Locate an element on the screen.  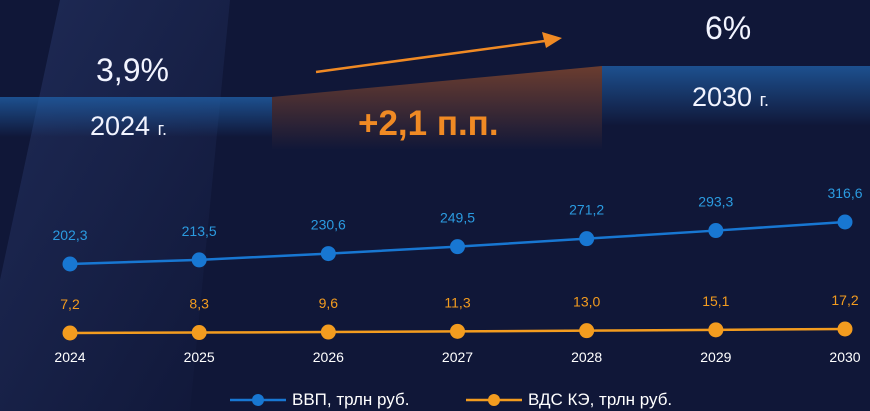
data-label-cde: 7,2 is located at coordinates (70, 304).